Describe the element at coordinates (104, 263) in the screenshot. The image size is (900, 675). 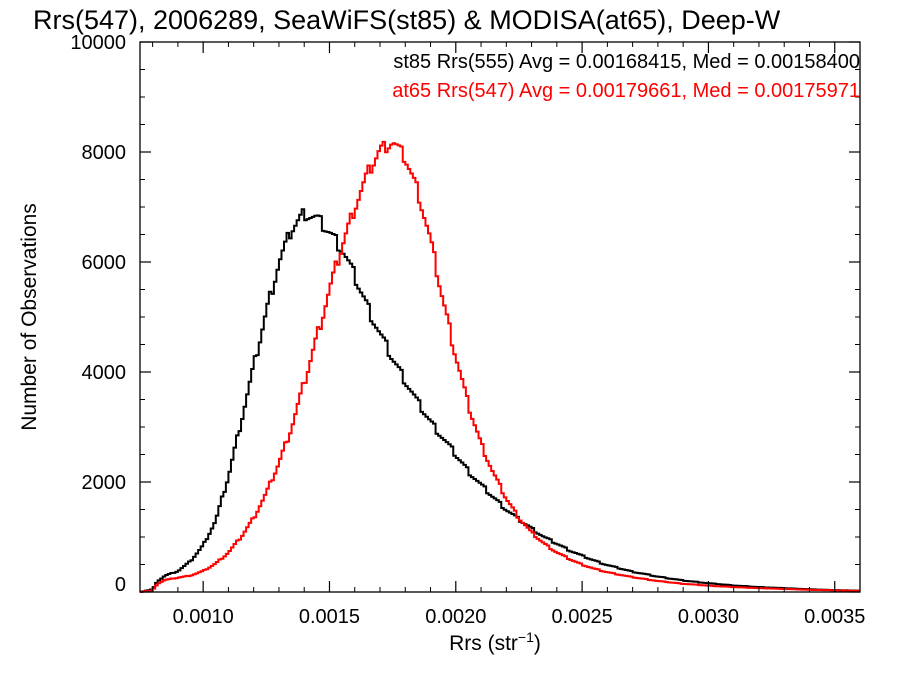
I see `y-tick-label: 6000` at that location.